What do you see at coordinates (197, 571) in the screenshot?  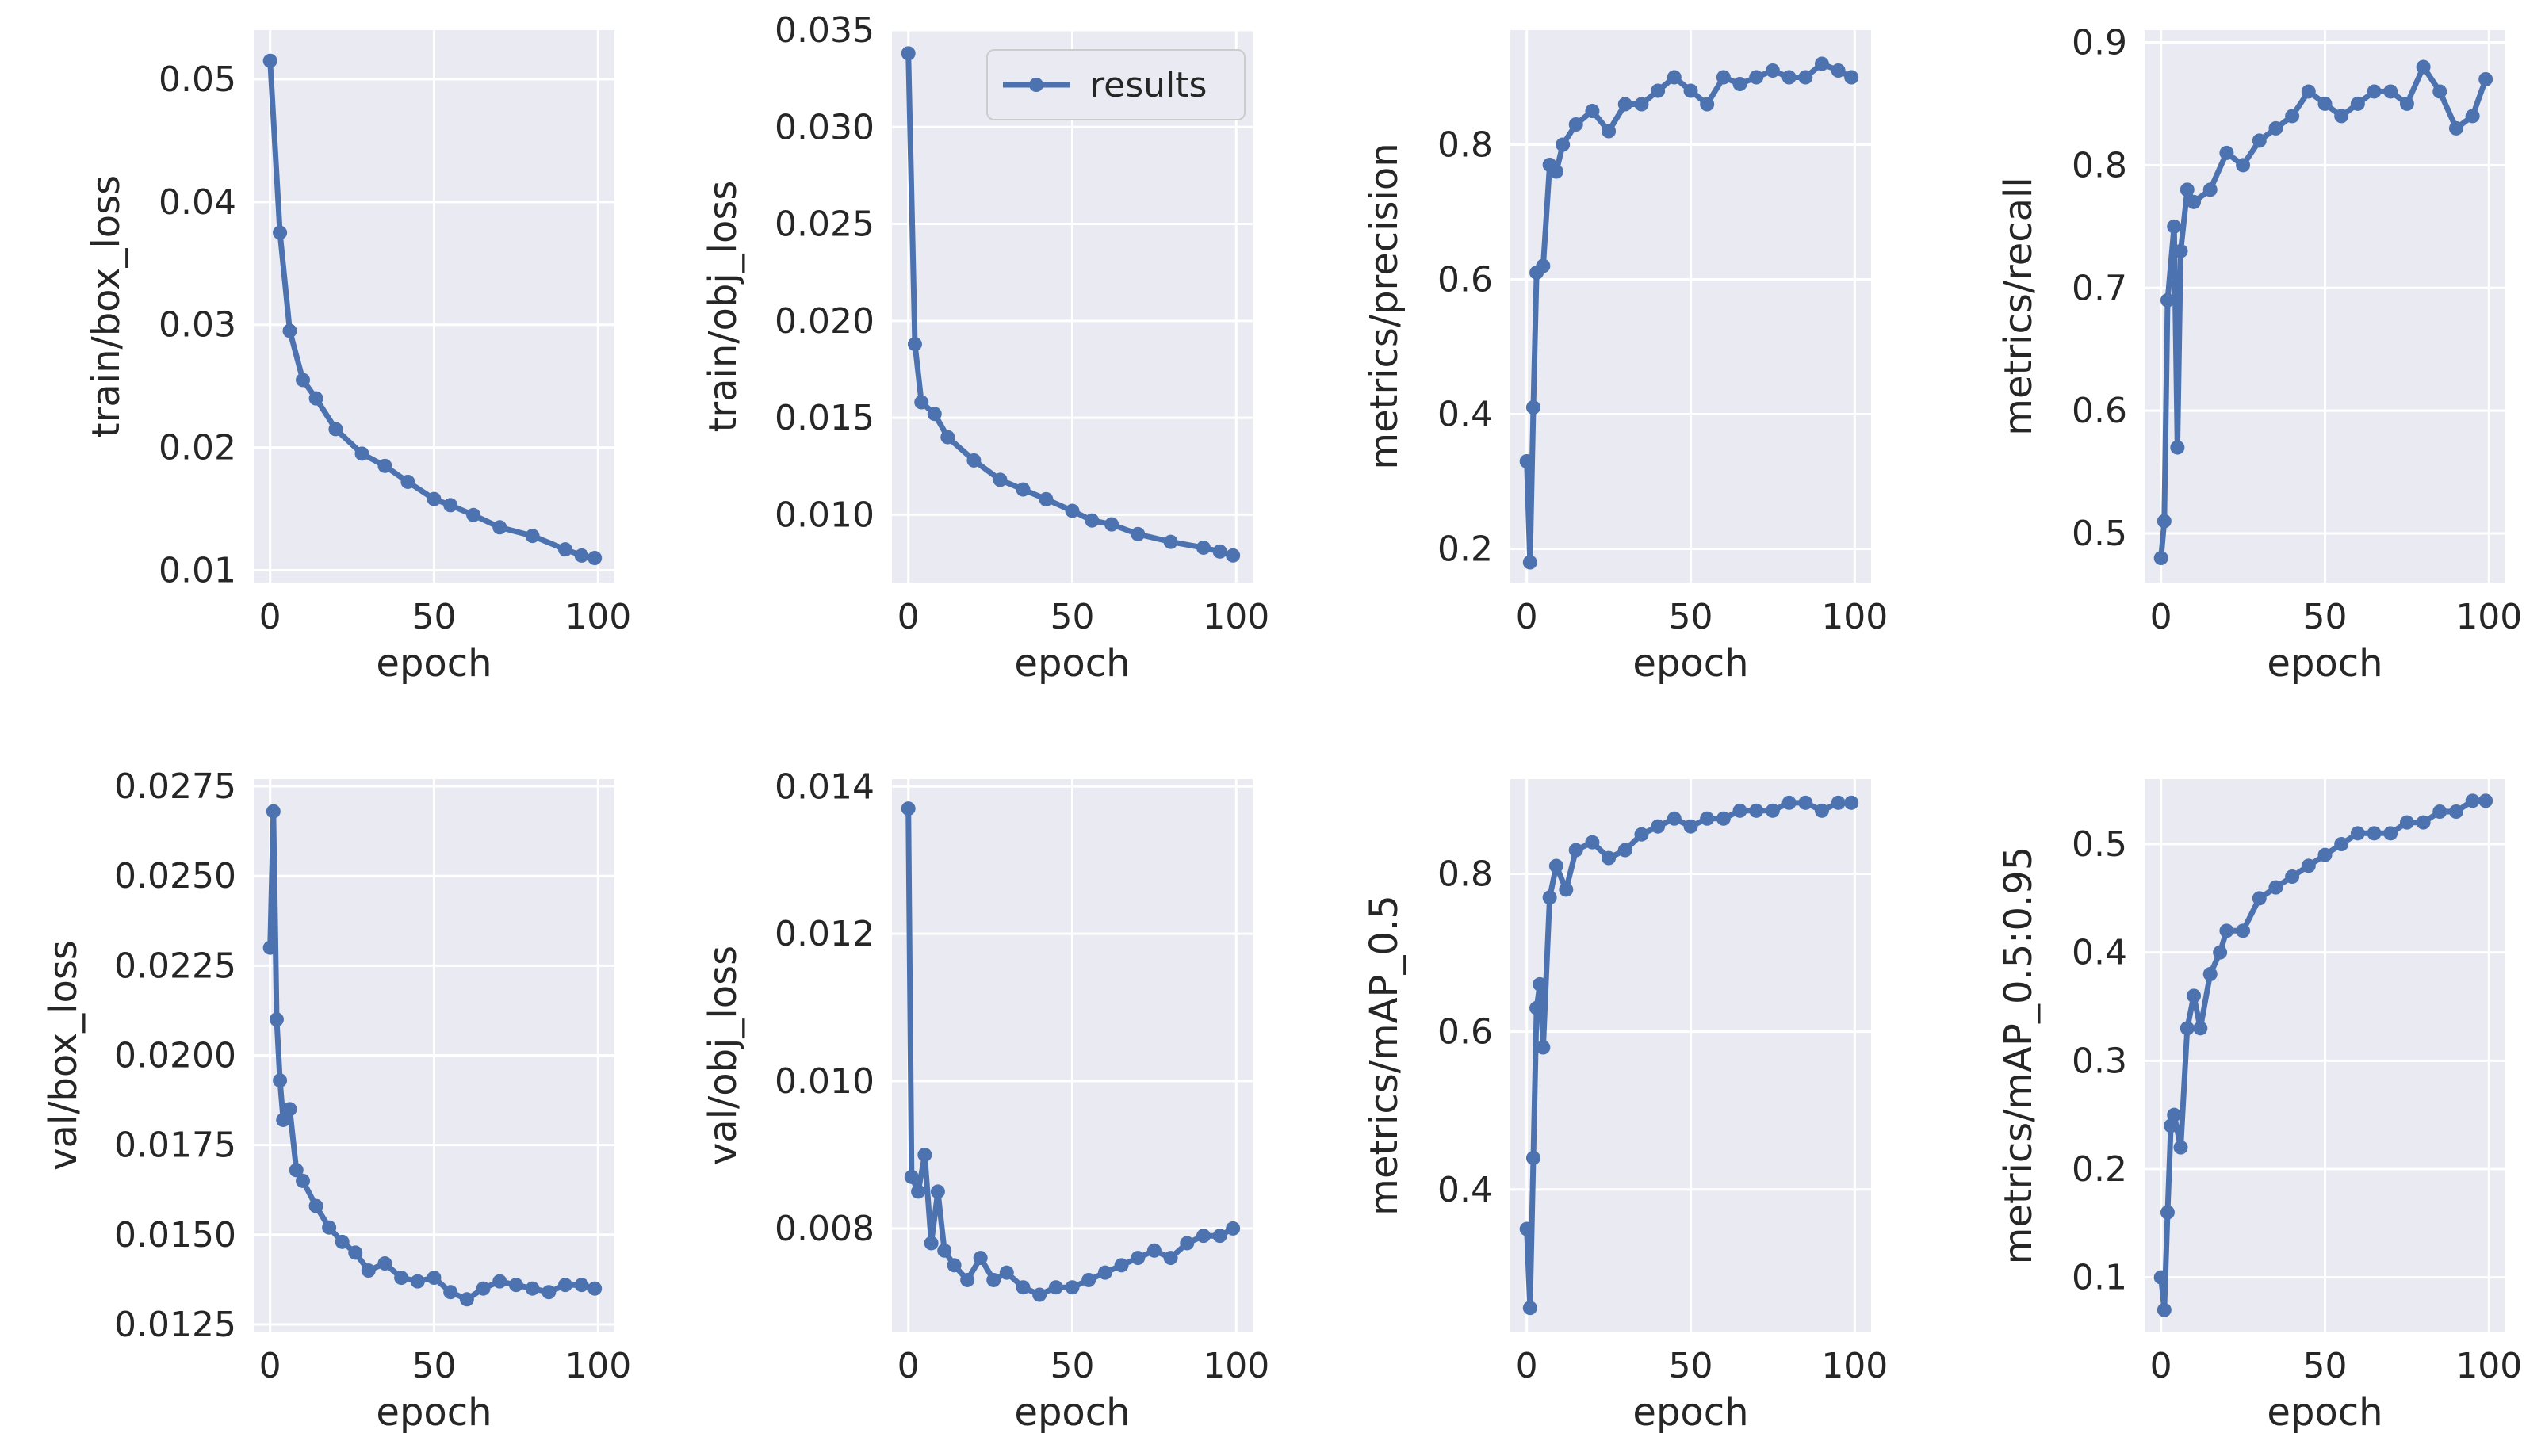 I see `y-tick-label: 0.01` at bounding box center [197, 571].